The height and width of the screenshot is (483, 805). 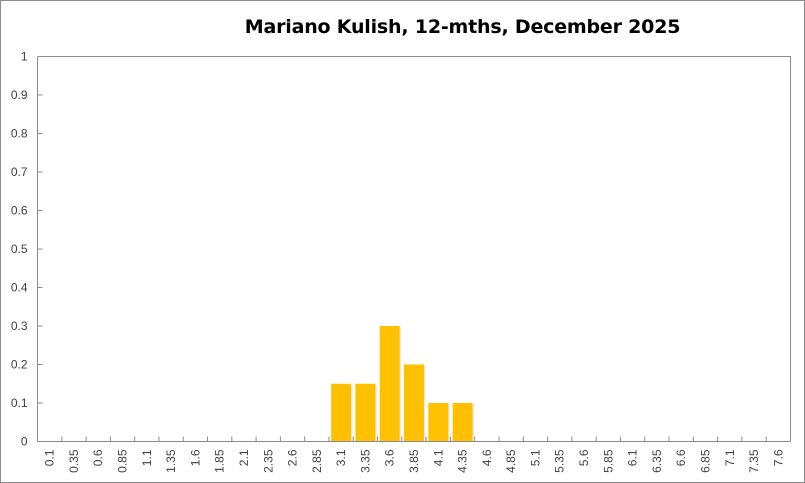 I want to click on x-tick-label: 3.1, so click(x=341, y=457).